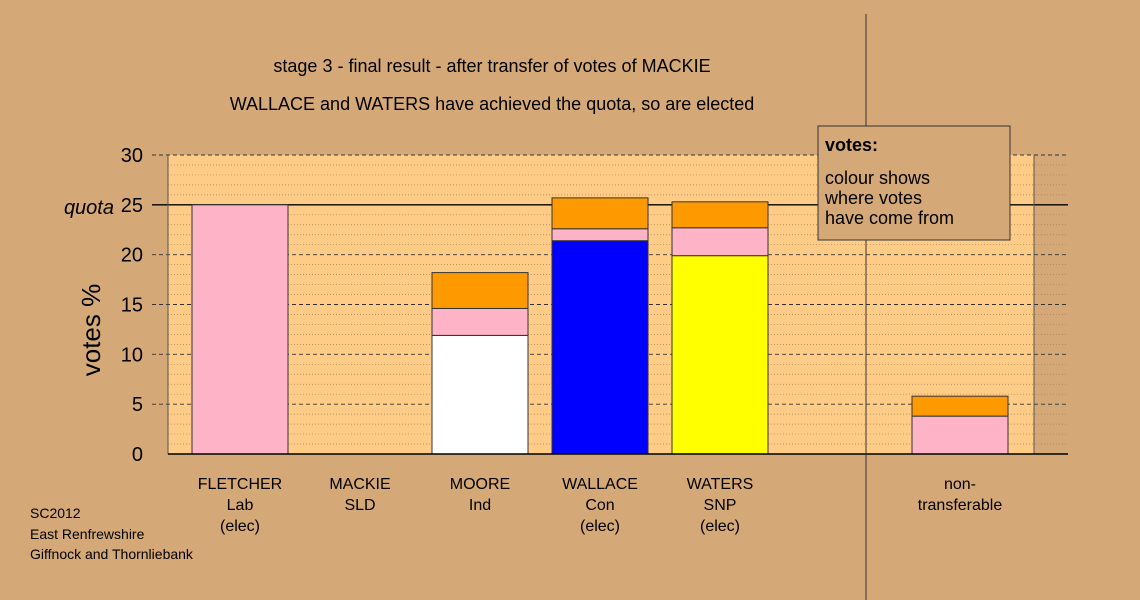  Describe the element at coordinates (55, 513) in the screenshot. I see `footer-line: SC2012` at that location.